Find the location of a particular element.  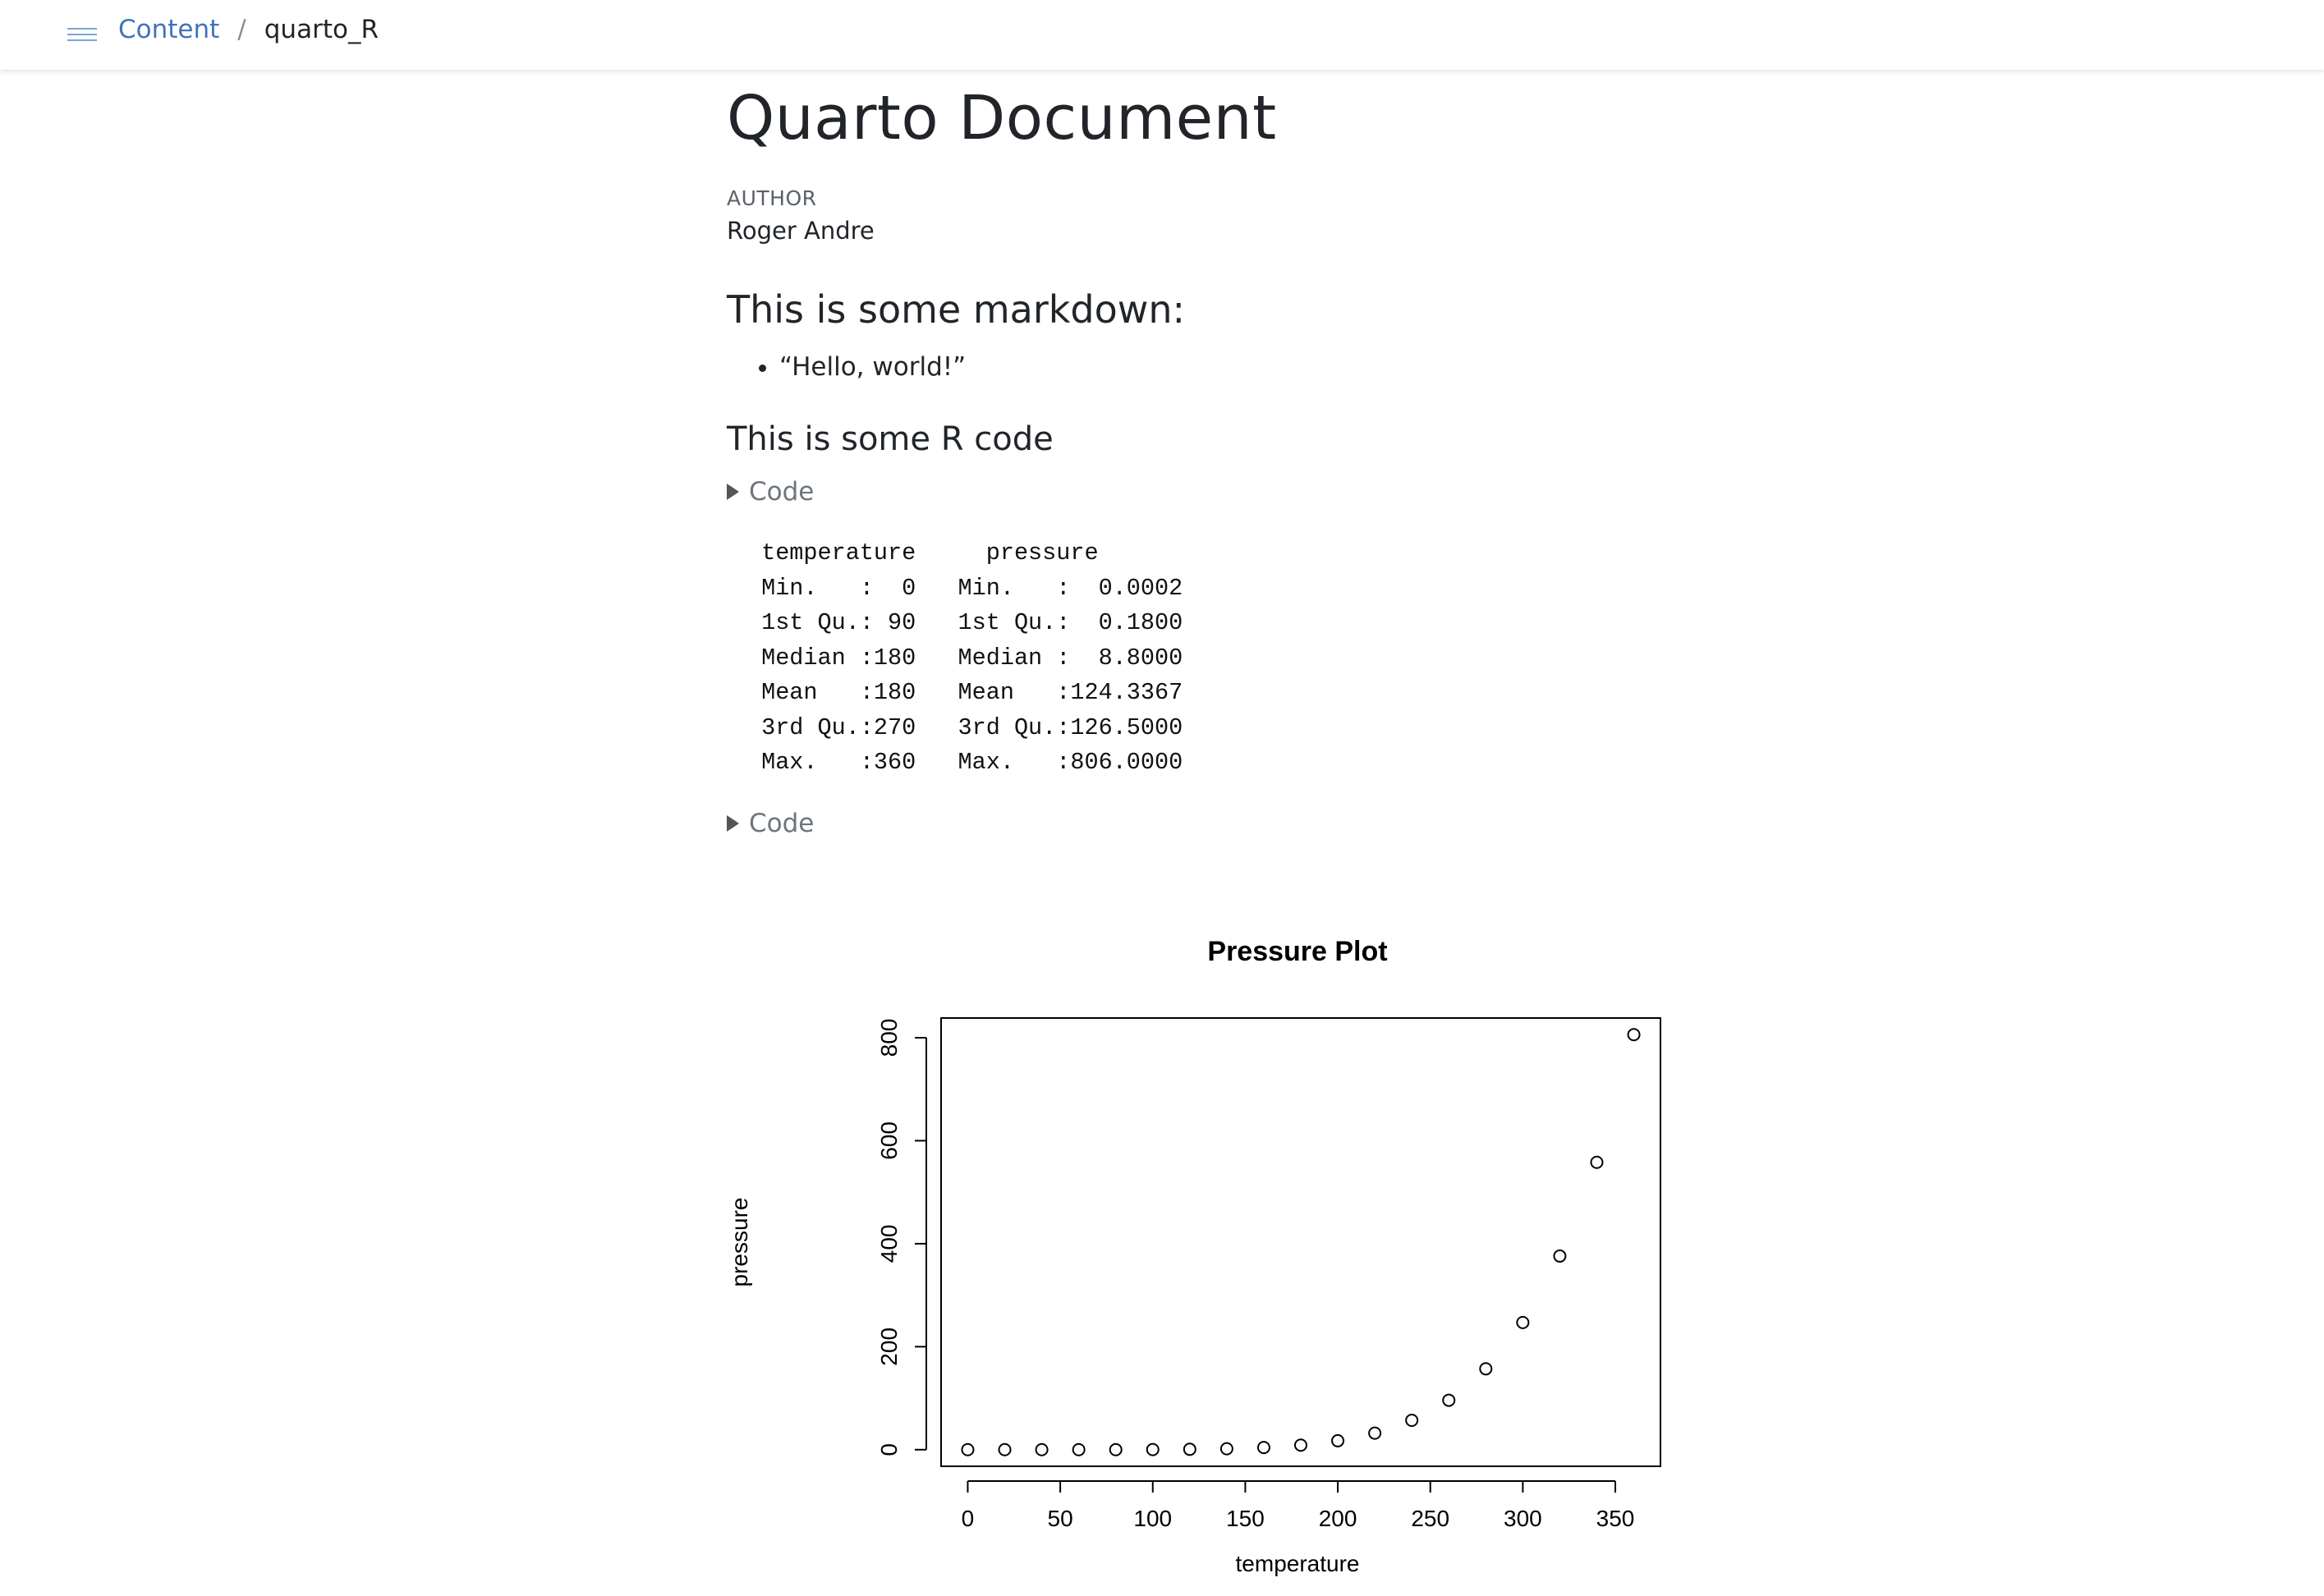

x-tick-label: 200 is located at coordinates (1338, 1518).